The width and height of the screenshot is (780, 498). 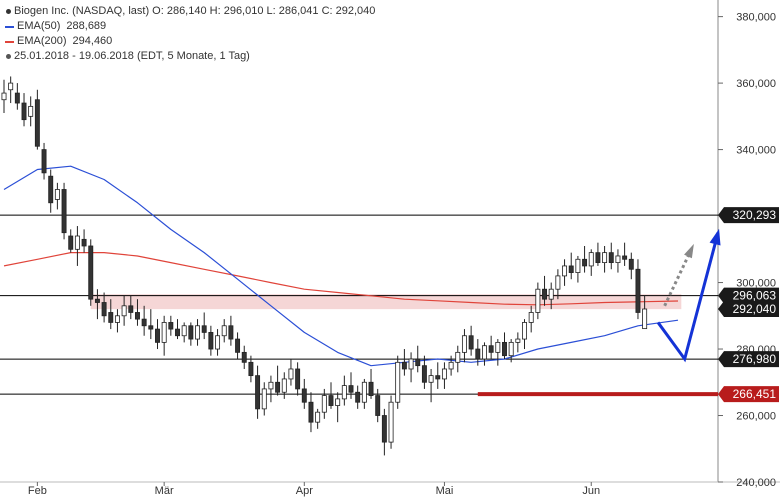 What do you see at coordinates (748, 359) in the screenshot?
I see `price-tag: 276,980` at bounding box center [748, 359].